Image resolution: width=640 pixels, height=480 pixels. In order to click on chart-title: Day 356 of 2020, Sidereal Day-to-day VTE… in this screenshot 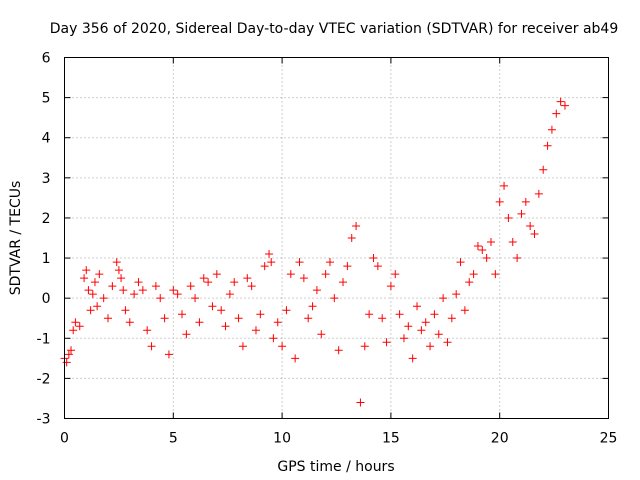, I will do `click(334, 29)`.